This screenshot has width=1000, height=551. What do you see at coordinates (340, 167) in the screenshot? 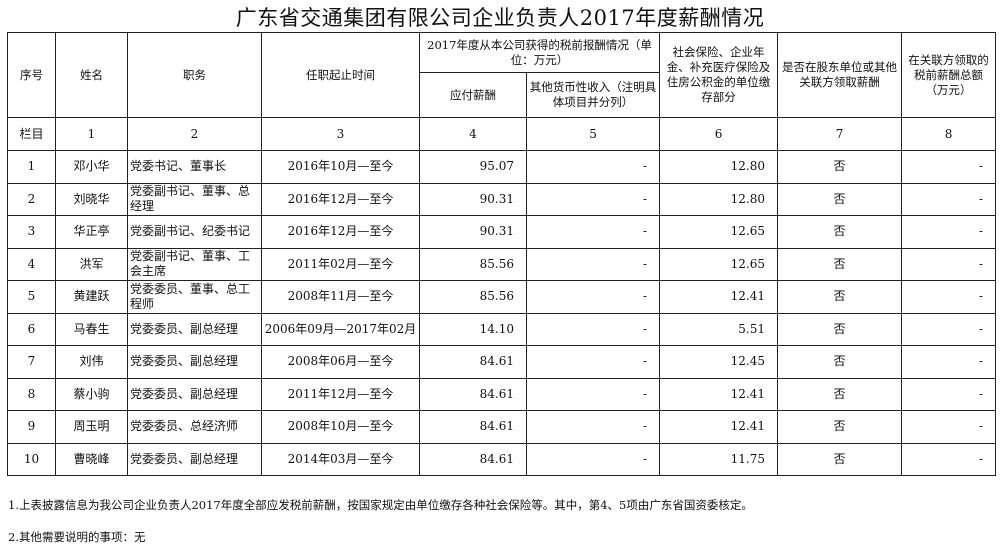
I see `cell-tenure: 2016年10月—至今` at bounding box center [340, 167].